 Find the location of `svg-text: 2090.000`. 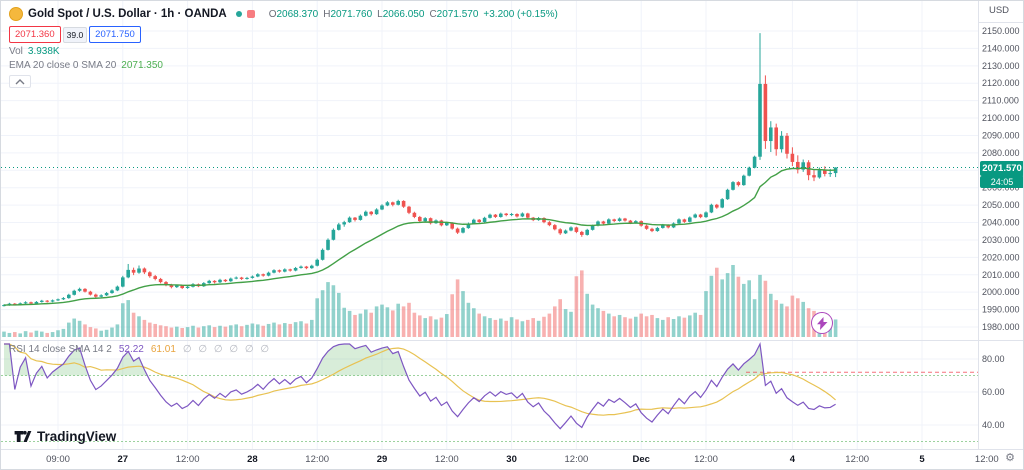

svg-text: 2090.000 is located at coordinates (1001, 135).